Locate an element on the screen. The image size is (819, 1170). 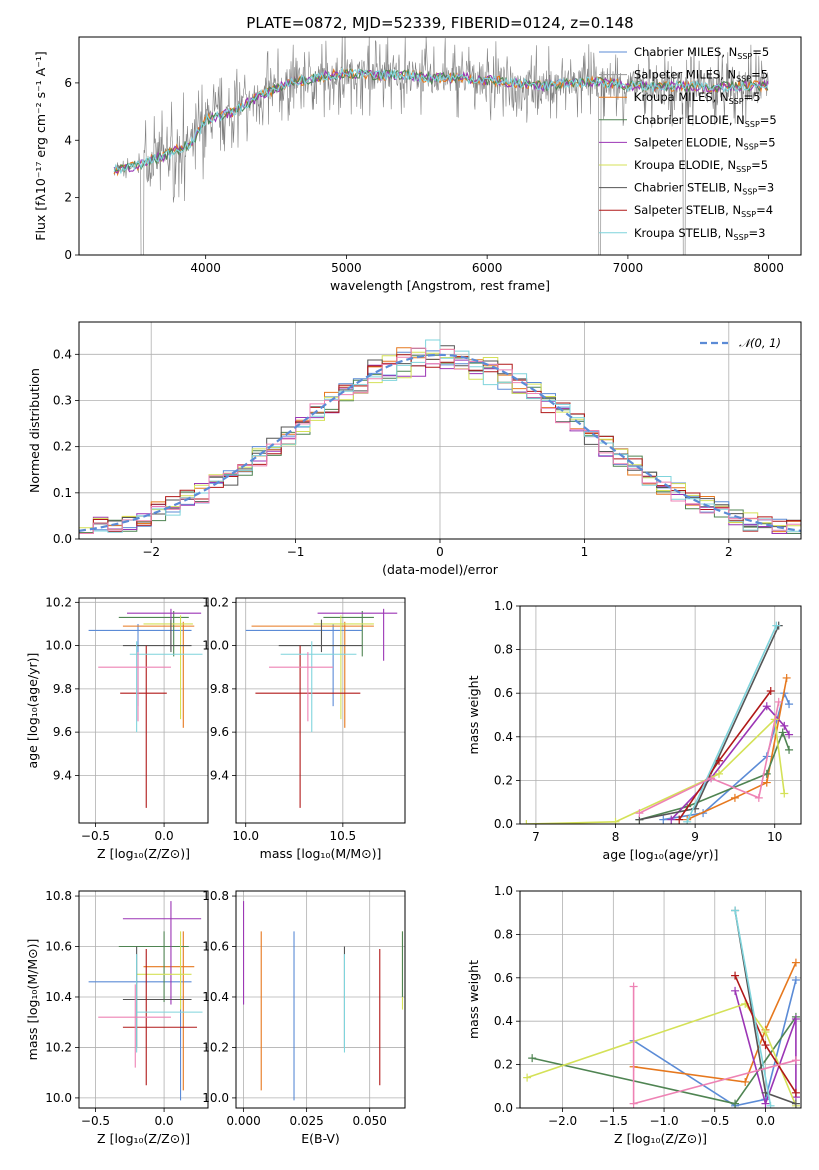
age_vs_Z-plot-area is located at coordinates (145, 708).